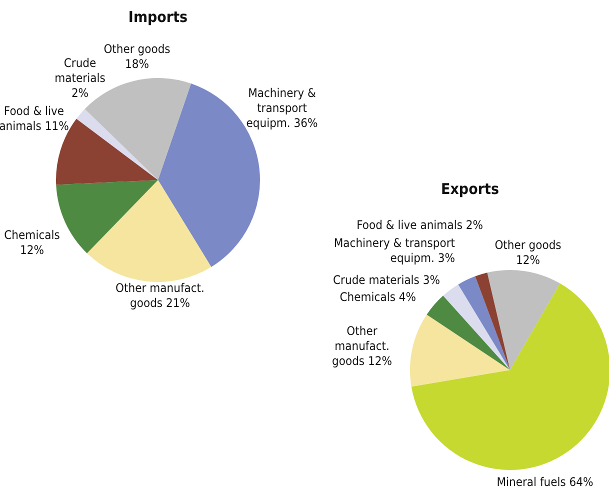 The width and height of the screenshot is (609, 496). What do you see at coordinates (362, 346) in the screenshot?
I see `slice-label: Other manufact. goods 12%` at bounding box center [362, 346].